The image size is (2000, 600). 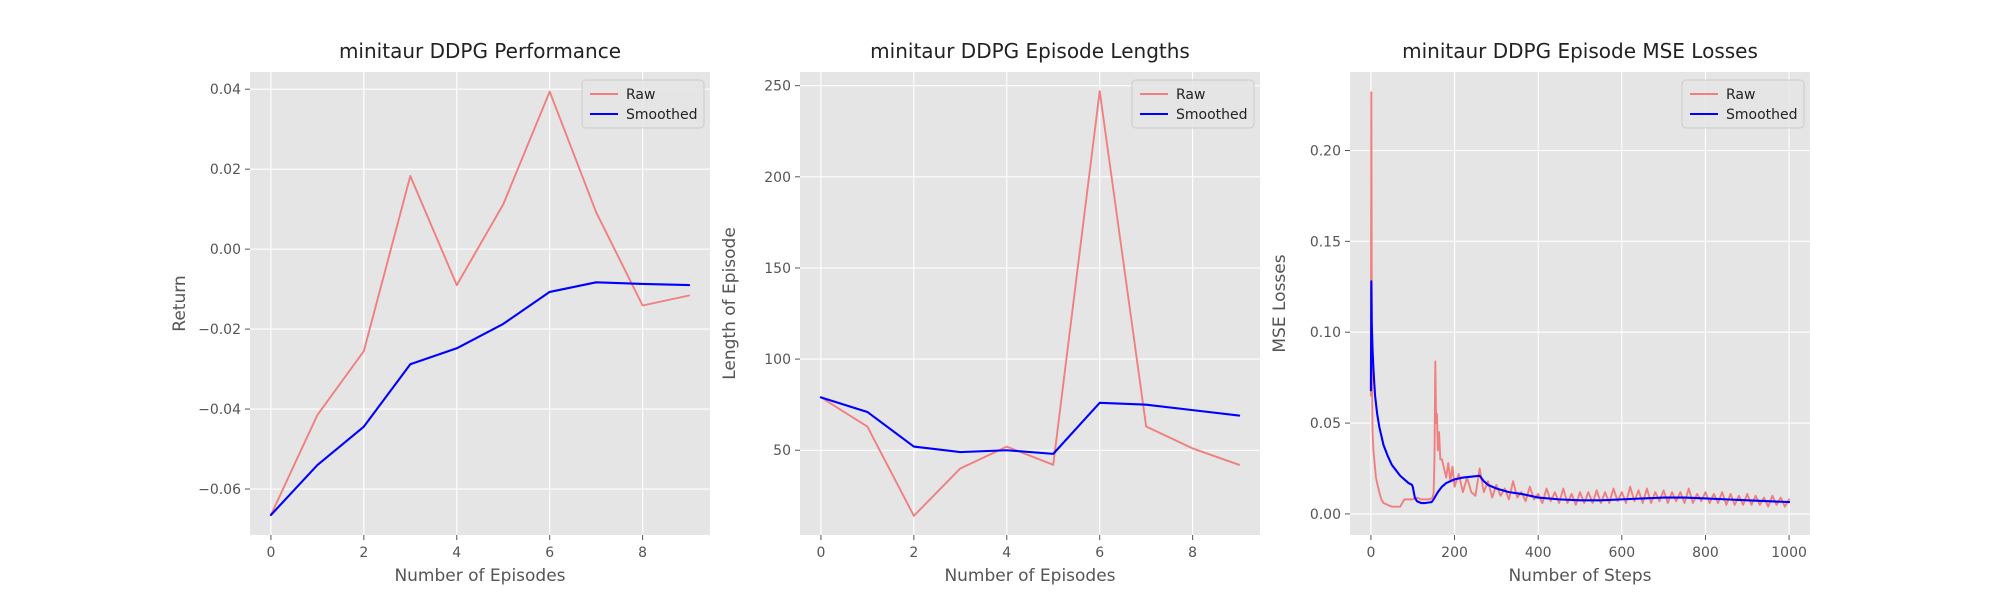 What do you see at coordinates (1538, 553) in the screenshot?
I see `x-tick-label: 400` at bounding box center [1538, 553].